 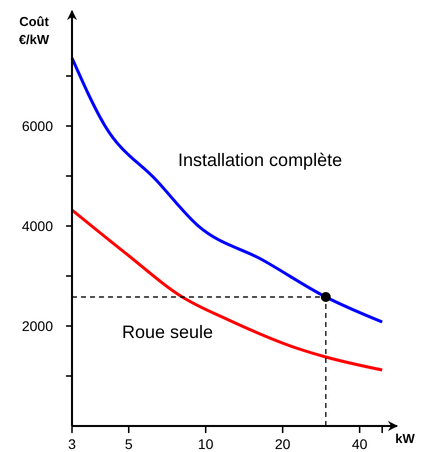 What do you see at coordinates (34, 30) in the screenshot?
I see `y-axis-title: Coût €/kW` at bounding box center [34, 30].